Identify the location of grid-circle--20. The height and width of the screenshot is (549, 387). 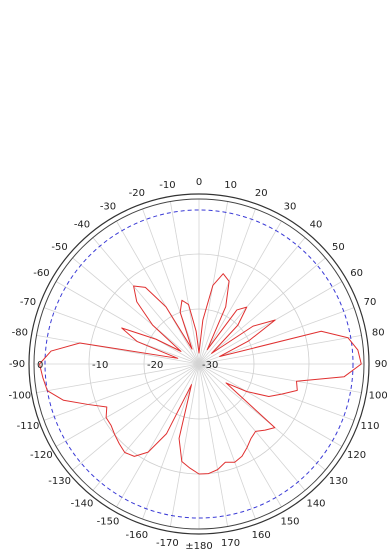
(199, 364).